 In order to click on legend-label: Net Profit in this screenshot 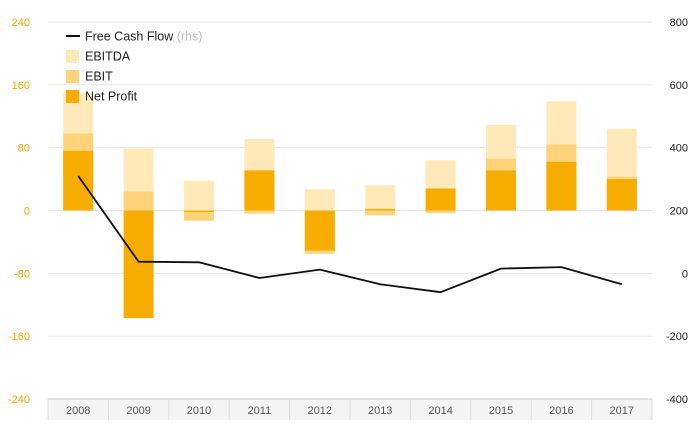, I will do `click(111, 97)`.